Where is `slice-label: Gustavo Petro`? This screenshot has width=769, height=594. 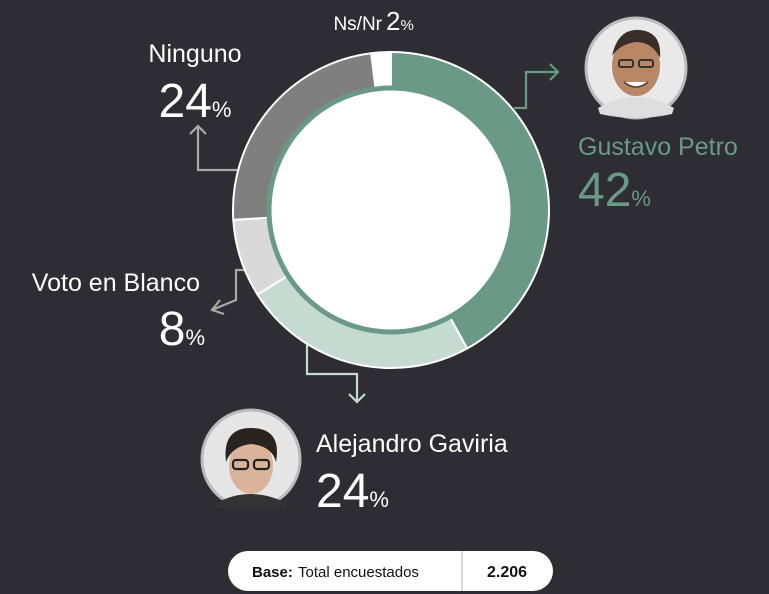
slice-label: Gustavo Petro is located at coordinates (658, 147).